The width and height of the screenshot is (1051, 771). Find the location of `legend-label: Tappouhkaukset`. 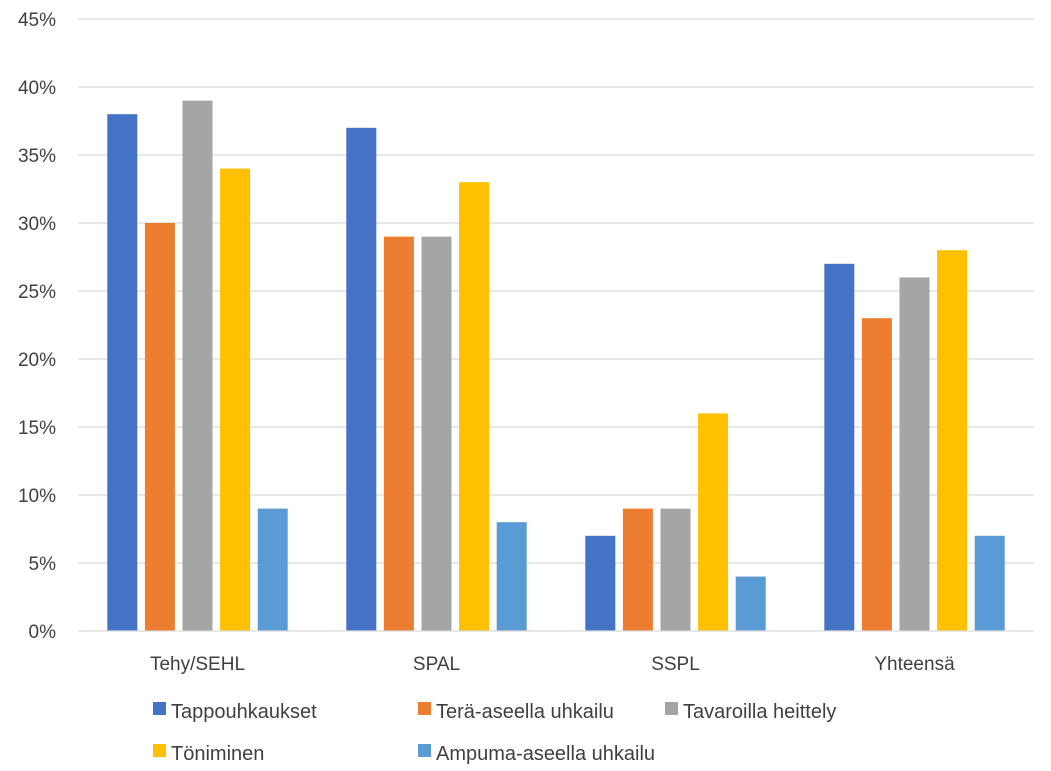

legend-label: Tappouhkaukset is located at coordinates (244, 712).